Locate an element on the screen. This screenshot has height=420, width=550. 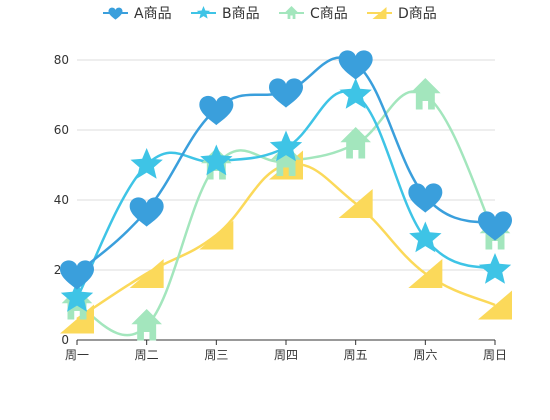
legend-item: B商品 is located at coordinates (225, 14).